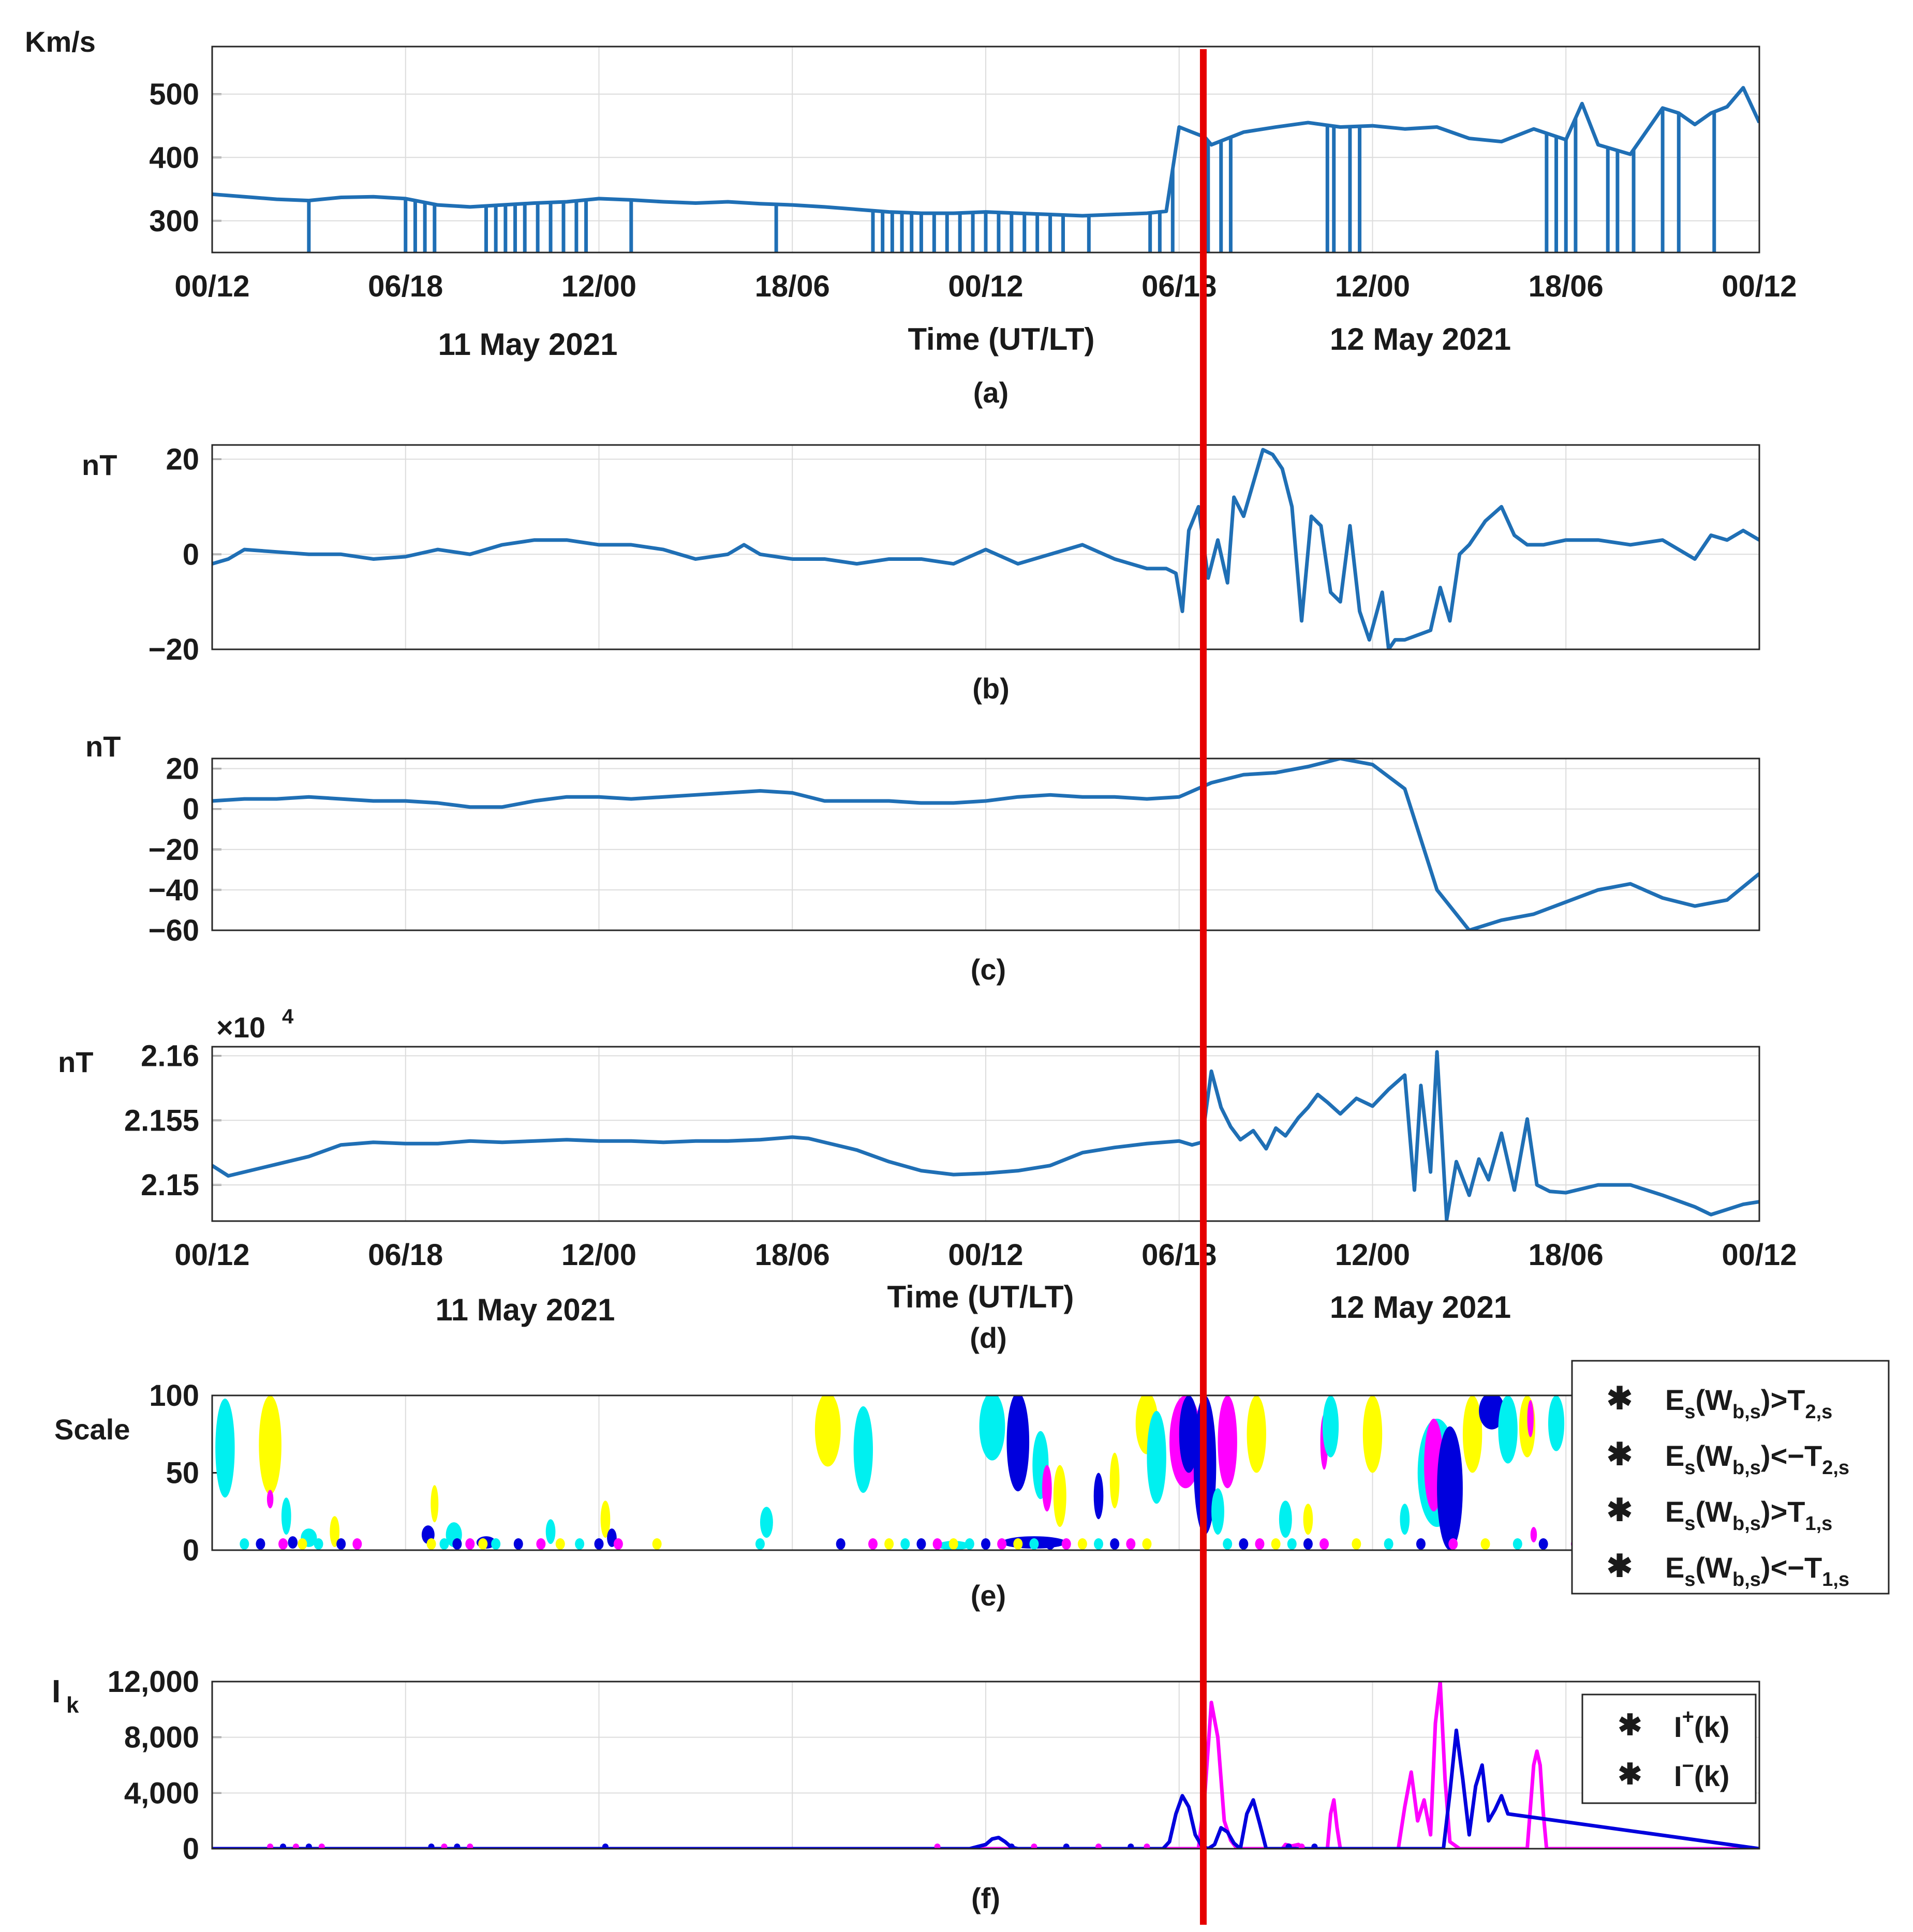 The width and height of the screenshot is (1913, 1932). What do you see at coordinates (991, 688) in the screenshot?
I see `panel-b-label: (b)` at bounding box center [991, 688].